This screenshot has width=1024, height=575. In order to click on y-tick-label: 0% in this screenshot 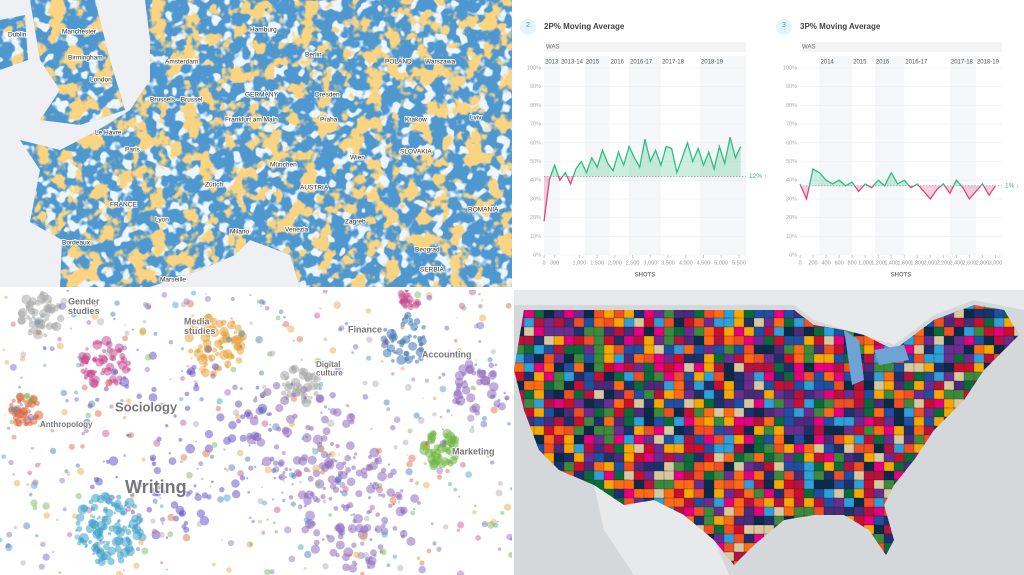, I will do `click(537, 255)`.